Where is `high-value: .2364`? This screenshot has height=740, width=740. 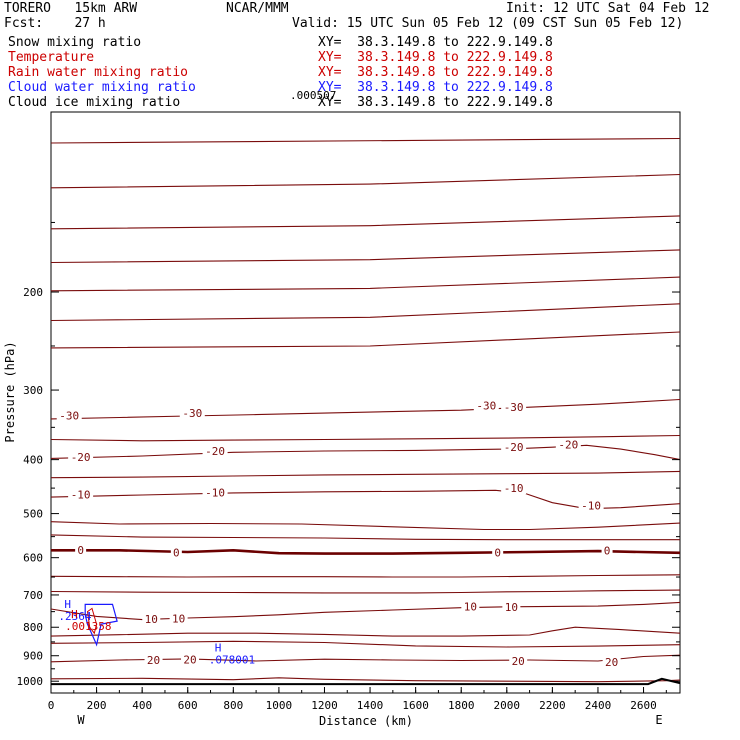
high-value: .2364 is located at coordinates (74, 616).